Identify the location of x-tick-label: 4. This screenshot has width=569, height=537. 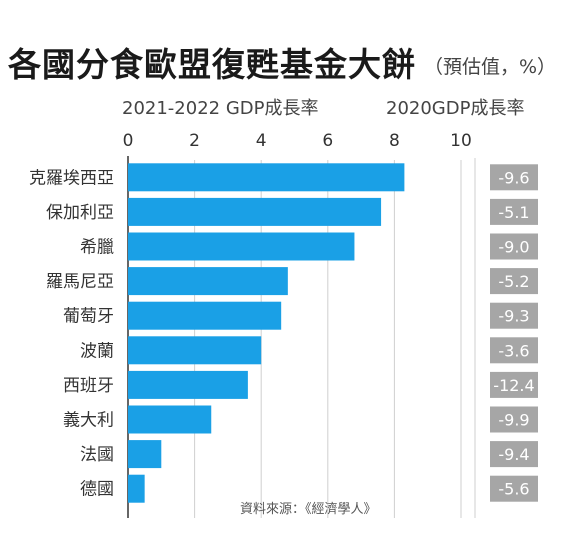
(261, 141).